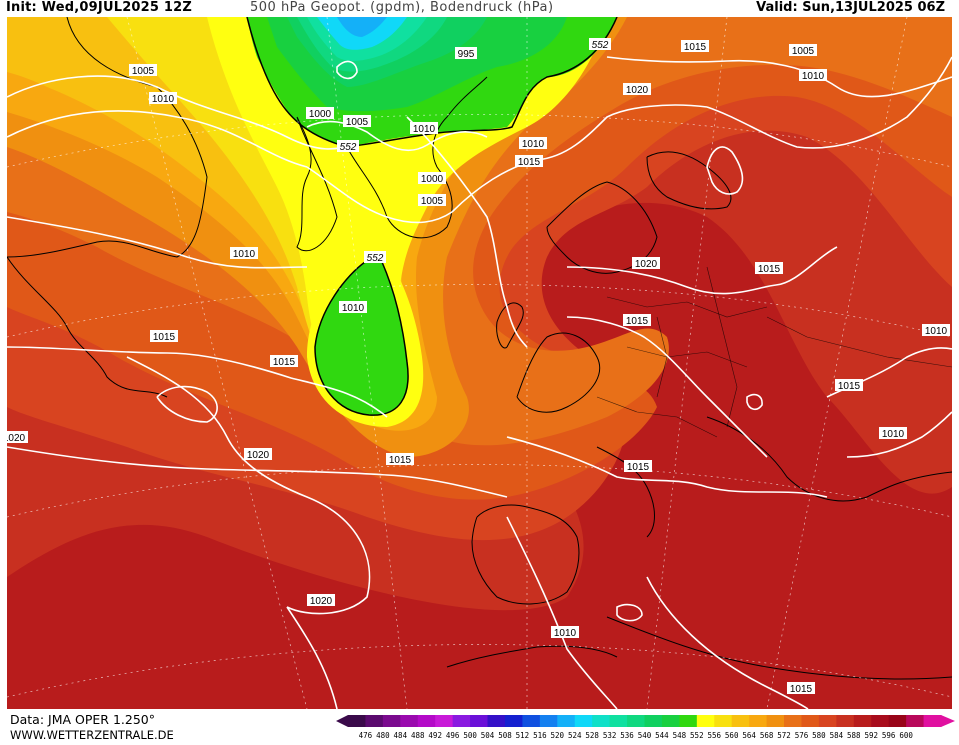  What do you see at coordinates (342, 721) in the screenshot?
I see `legend-left-arrow` at bounding box center [342, 721].